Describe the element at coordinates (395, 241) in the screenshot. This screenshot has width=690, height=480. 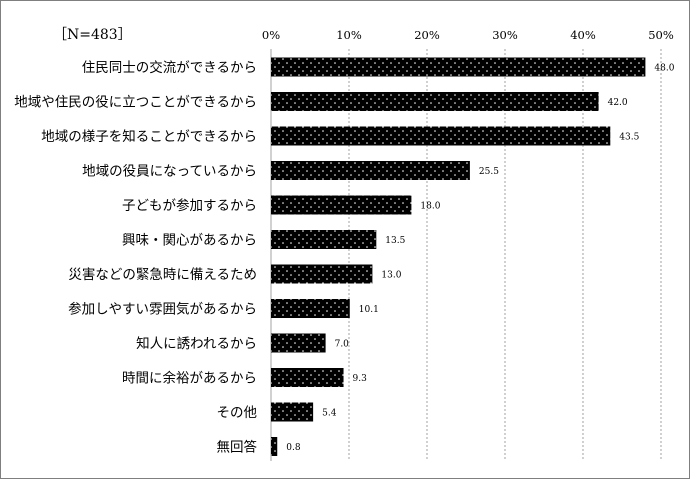
I see `value-label: 13.5` at that location.